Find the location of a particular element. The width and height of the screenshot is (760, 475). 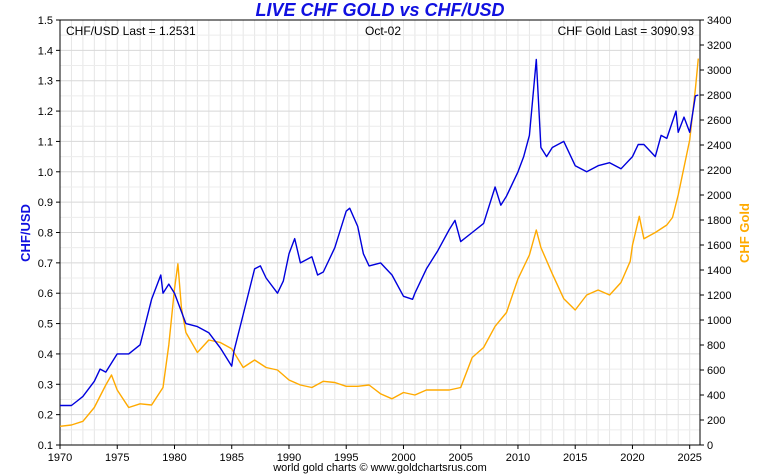

x-tick-label: 1975 is located at coordinates (117, 458).